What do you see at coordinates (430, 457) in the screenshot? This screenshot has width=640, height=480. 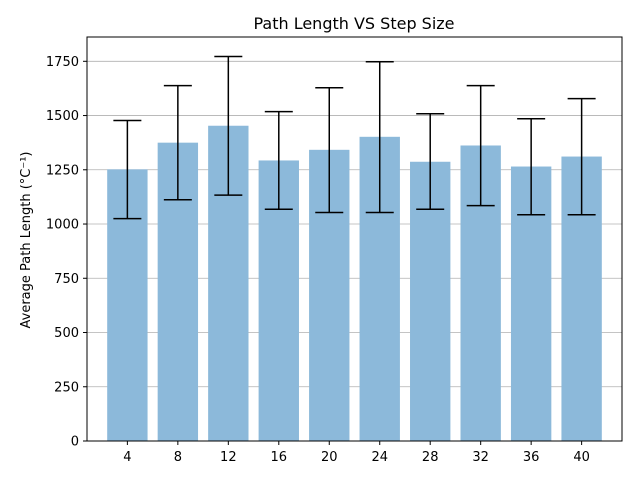 I see `x-tick-label-28: 28` at bounding box center [430, 457].